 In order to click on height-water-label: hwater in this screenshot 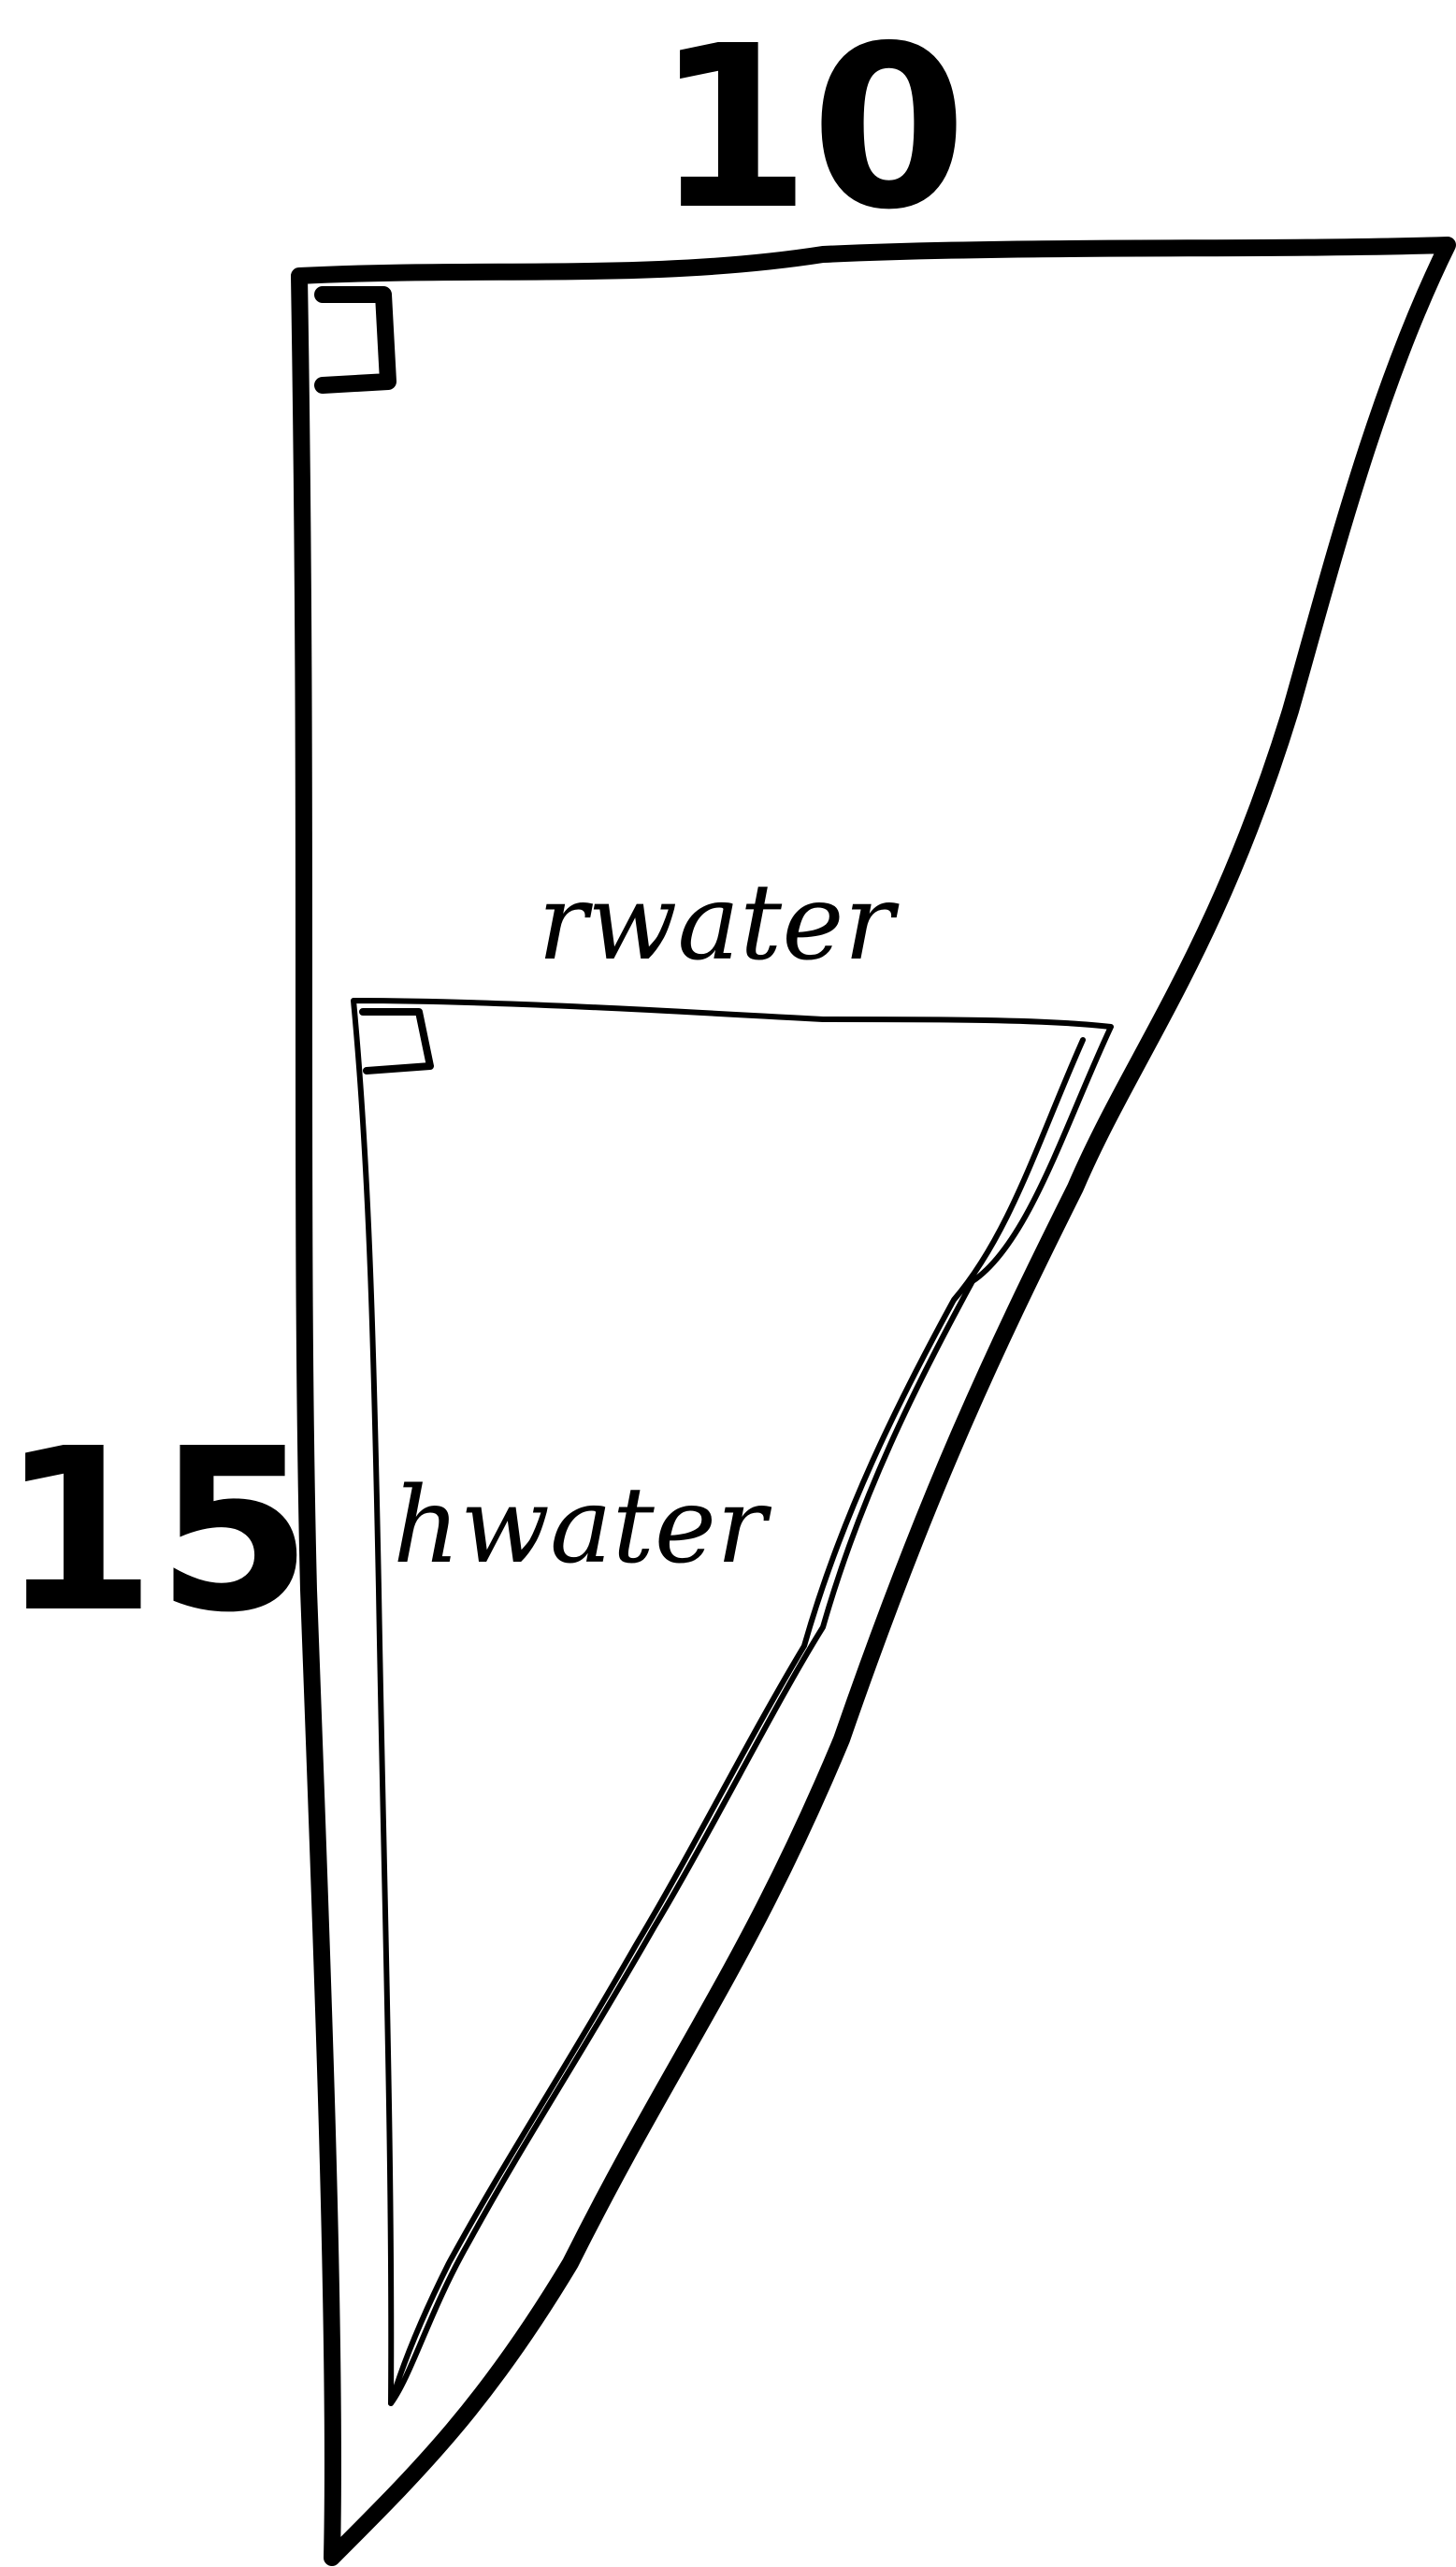, I will do `click(582, 1526)`.